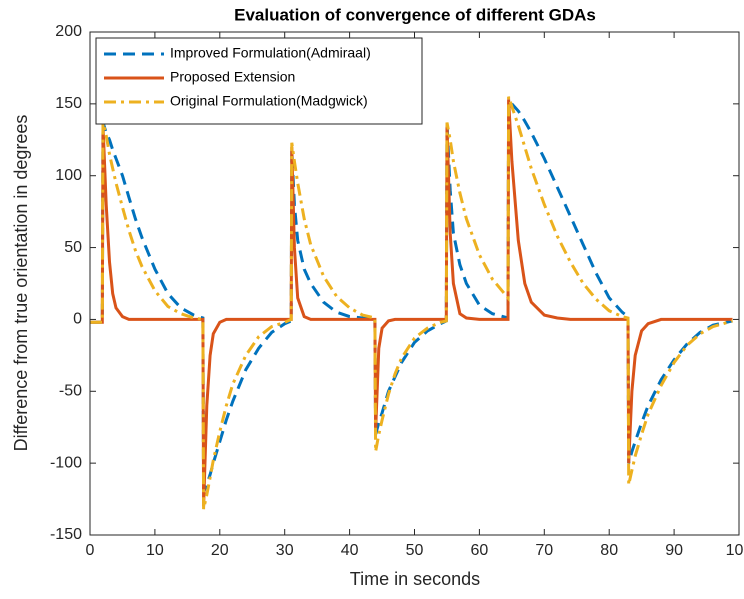 This screenshot has width=744, height=599. I want to click on y-tick-label: 50, so click(73, 247).